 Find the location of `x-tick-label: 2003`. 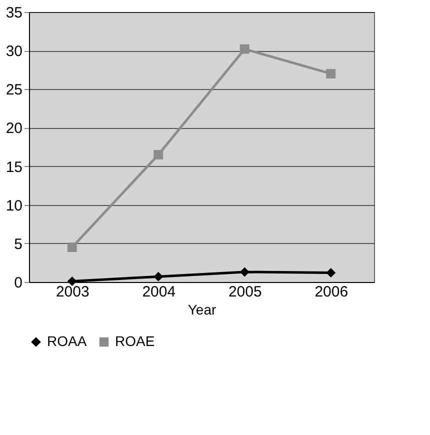

x-tick-label: 2003 is located at coordinates (73, 292).